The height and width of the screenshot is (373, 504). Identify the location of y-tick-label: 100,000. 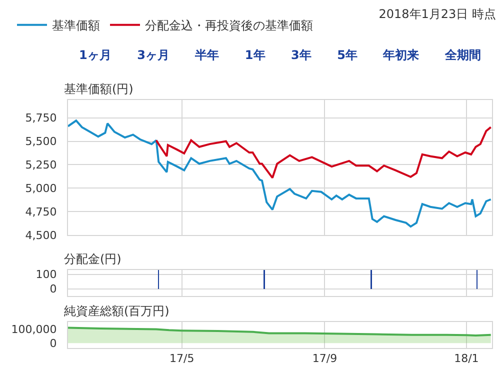
(34, 329).